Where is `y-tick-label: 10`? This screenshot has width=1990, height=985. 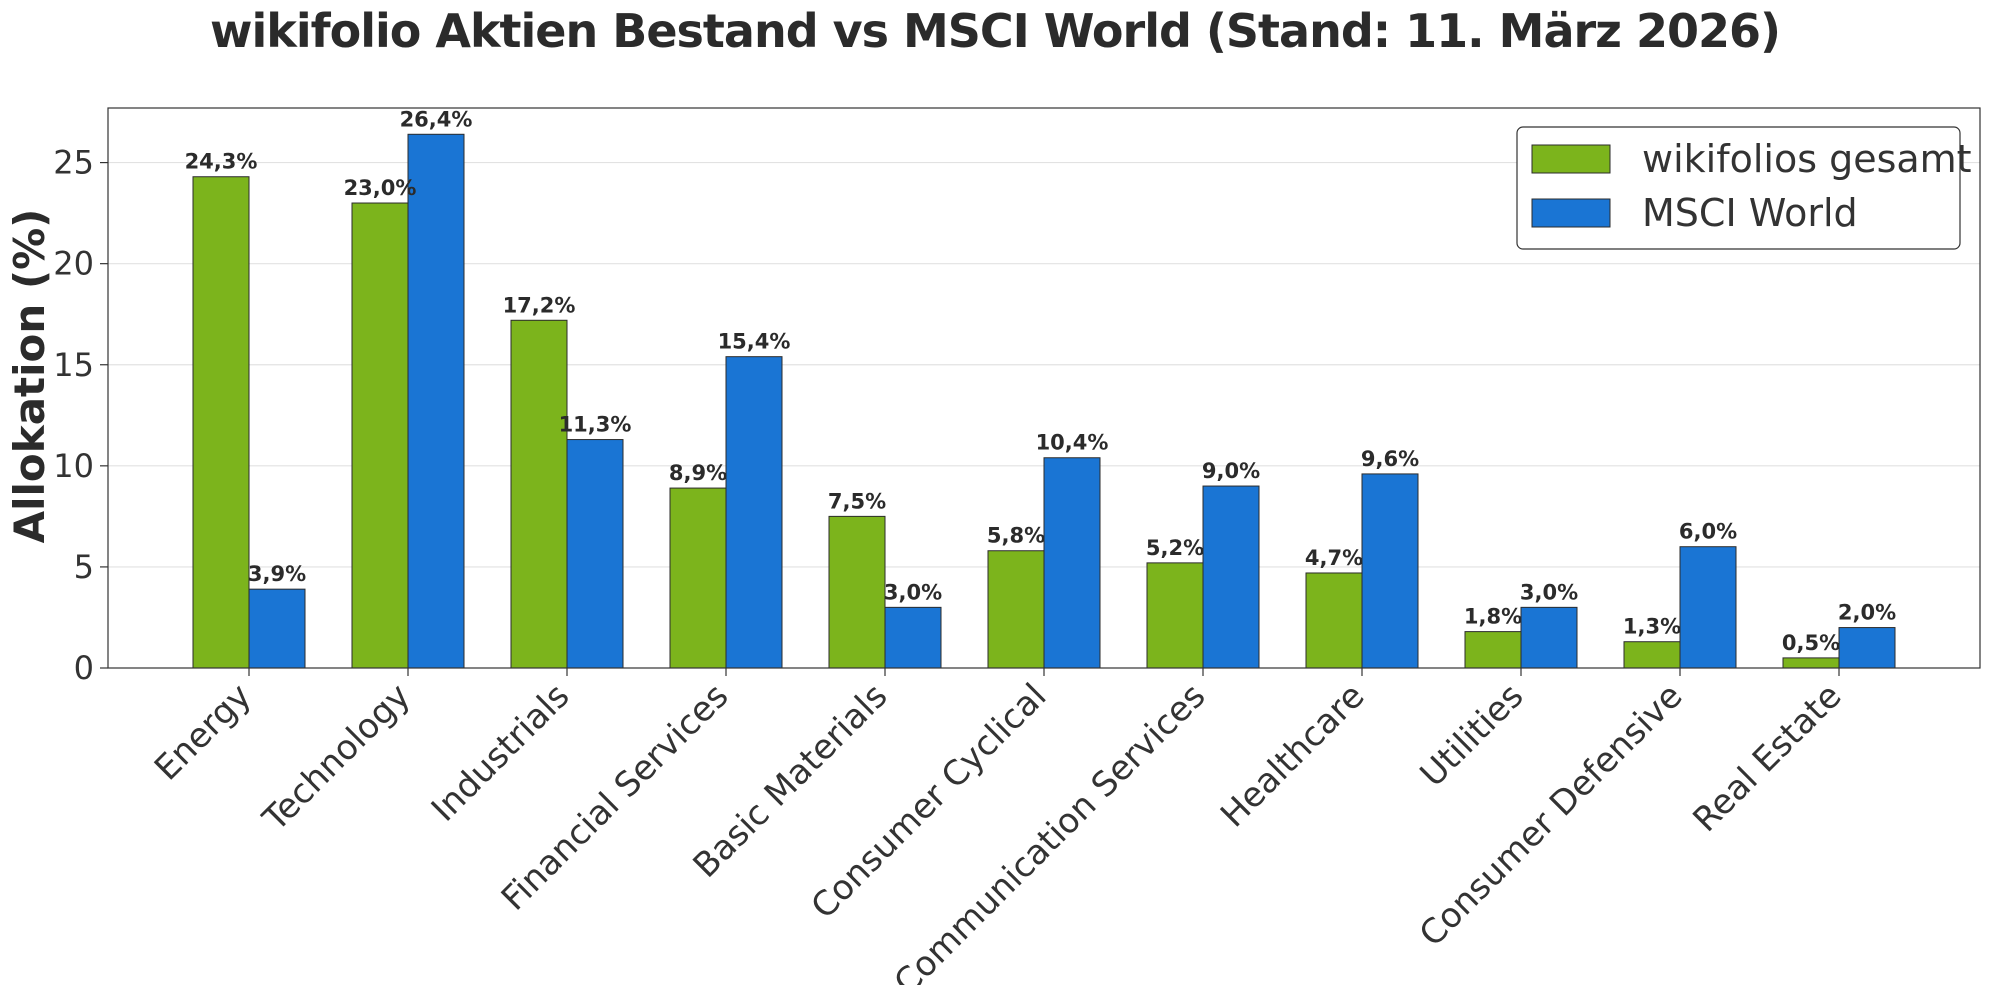 y-tick-label: 10 is located at coordinates (73, 466).